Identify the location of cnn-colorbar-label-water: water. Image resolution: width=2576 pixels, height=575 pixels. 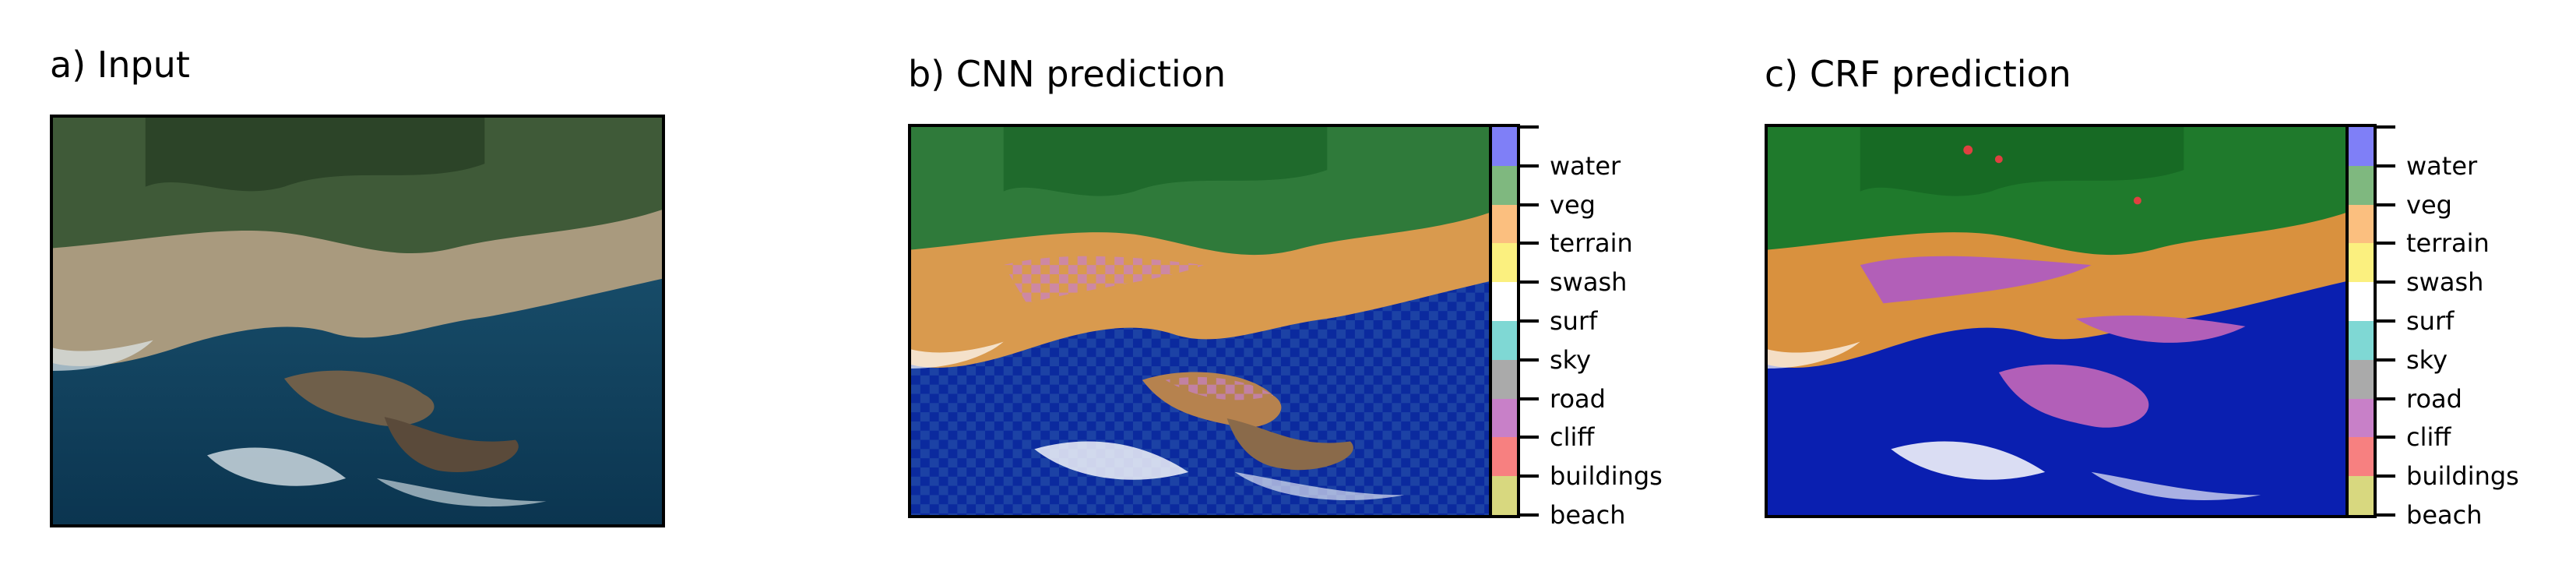
(1585, 165).